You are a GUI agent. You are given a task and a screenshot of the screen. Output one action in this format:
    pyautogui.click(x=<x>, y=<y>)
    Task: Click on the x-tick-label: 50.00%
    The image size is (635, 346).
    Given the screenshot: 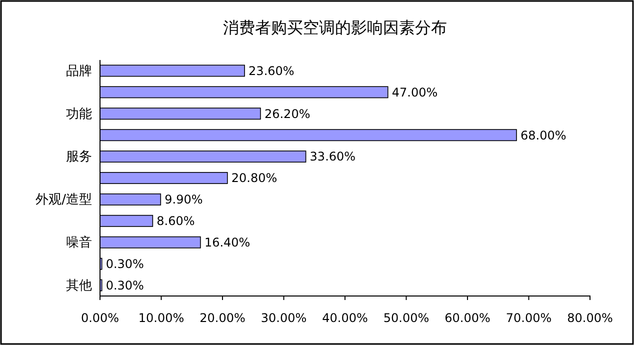 What is the action you would take?
    pyautogui.click(x=406, y=318)
    